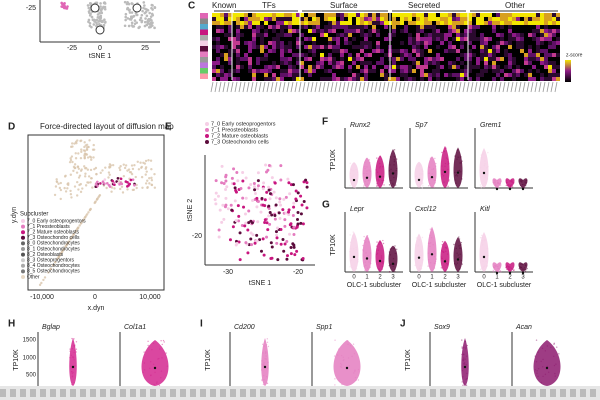 This screenshot has height=400, width=600. I want to click on y-tick-label: 500, so click(31, 376).